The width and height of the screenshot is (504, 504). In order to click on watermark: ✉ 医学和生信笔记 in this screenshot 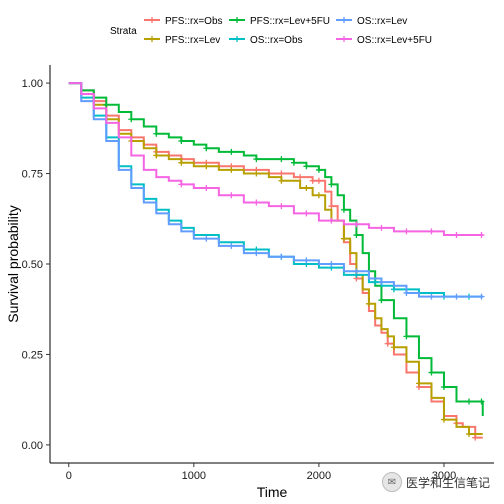, I will do `click(435, 482)`.